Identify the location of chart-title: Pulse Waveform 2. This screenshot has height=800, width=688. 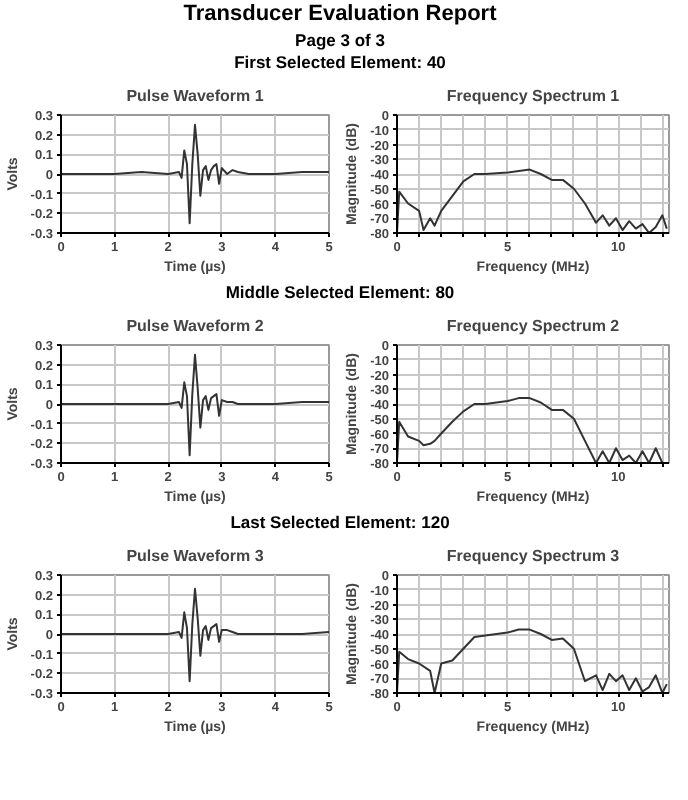
(195, 326).